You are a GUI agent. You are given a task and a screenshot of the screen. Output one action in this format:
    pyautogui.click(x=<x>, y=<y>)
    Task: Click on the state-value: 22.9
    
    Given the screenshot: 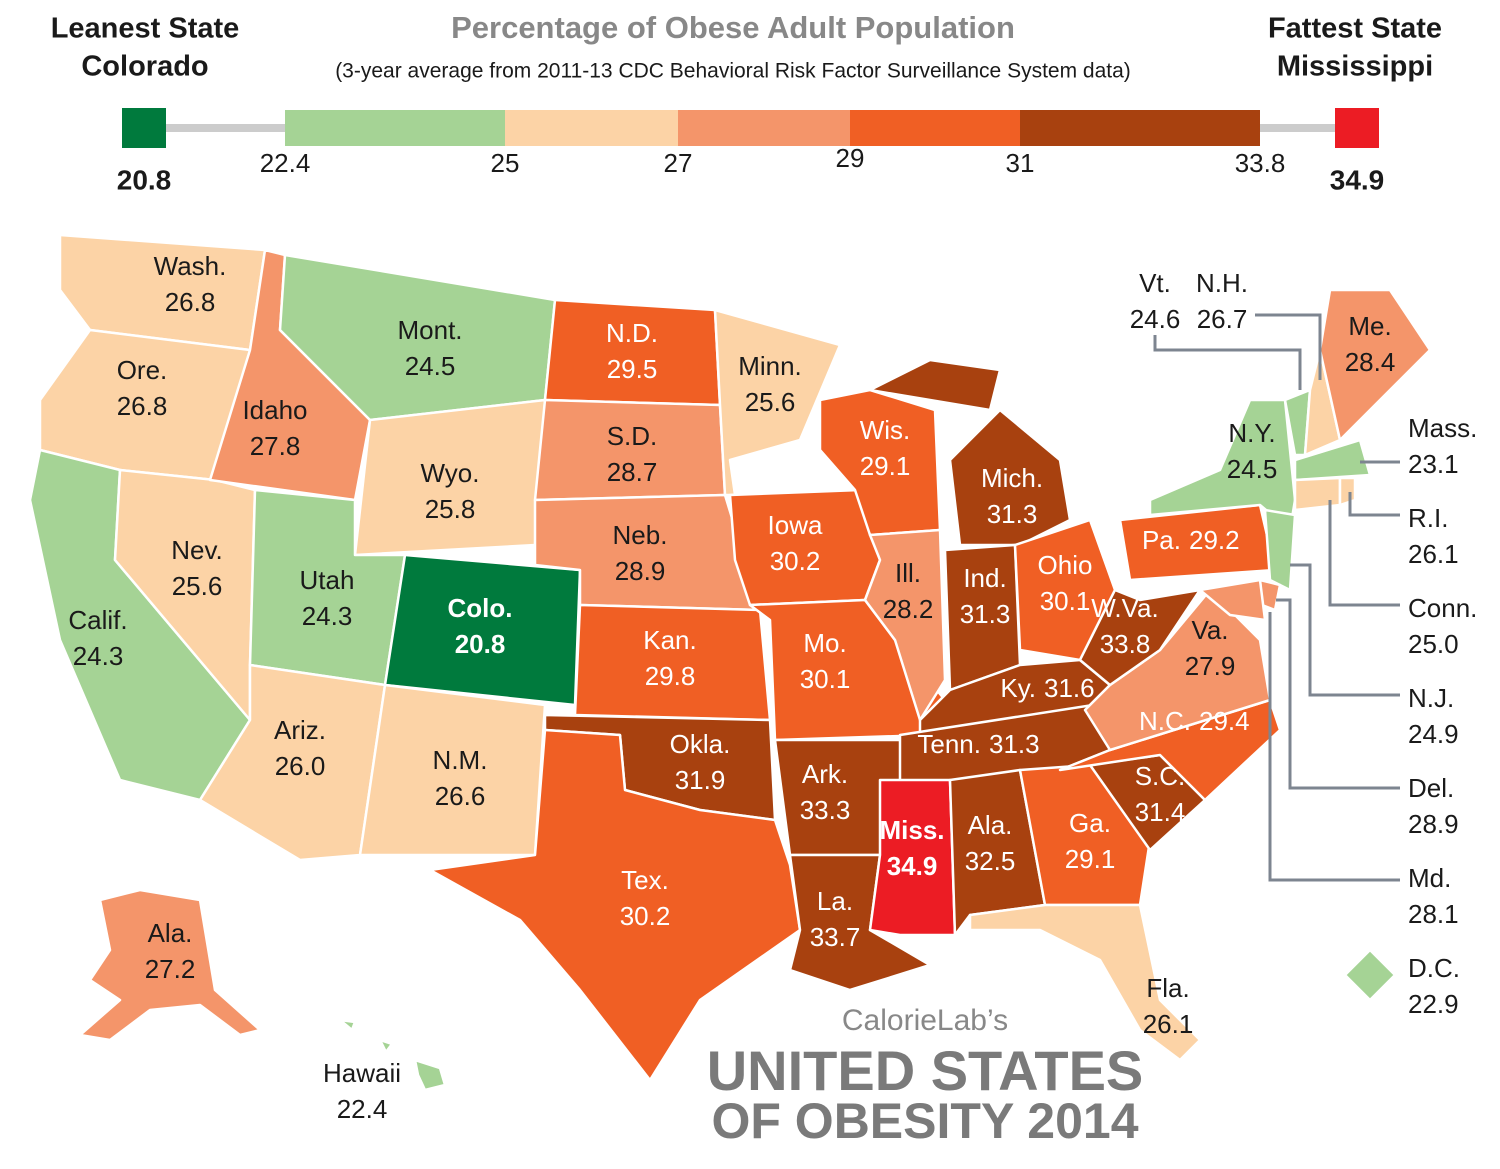 What is the action you would take?
    pyautogui.click(x=1433, y=1004)
    